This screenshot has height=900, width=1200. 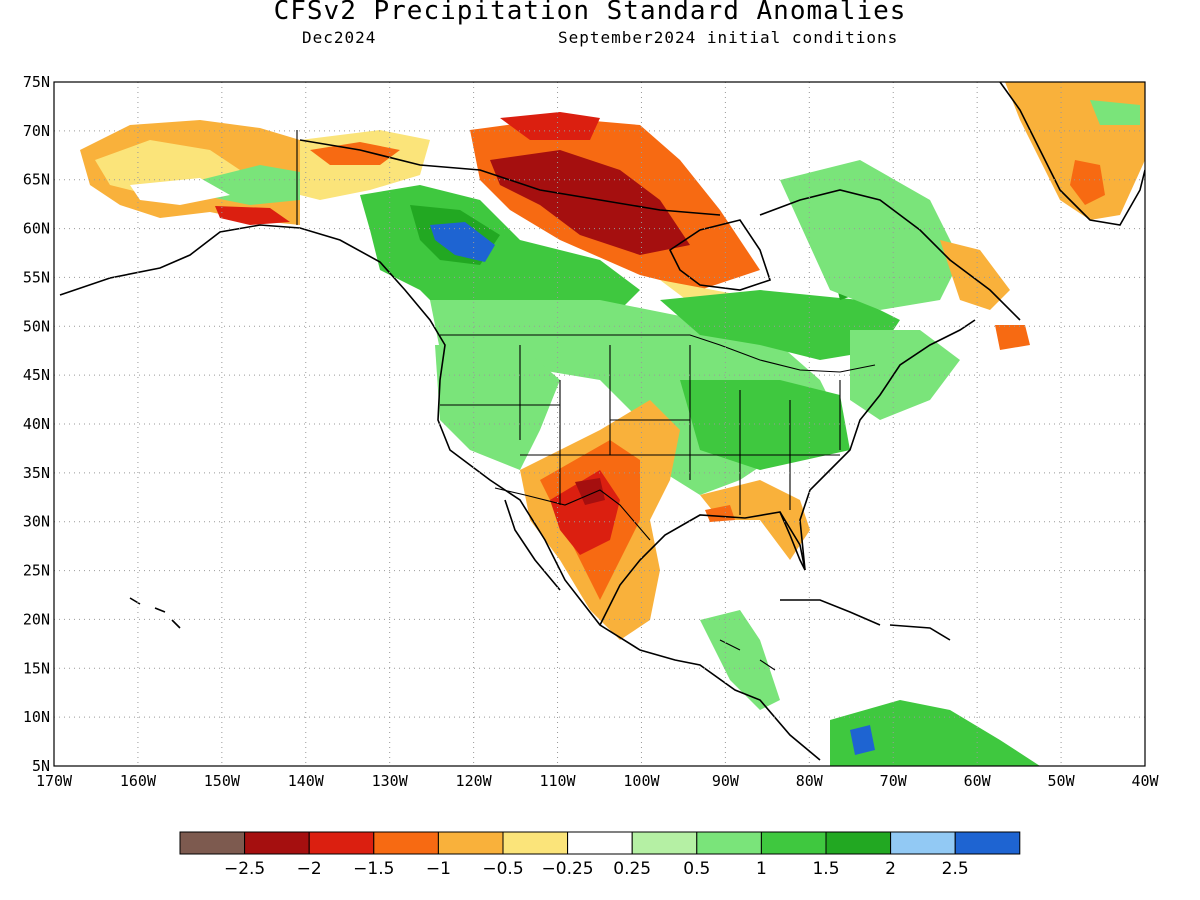 What do you see at coordinates (36, 571) in the screenshot?
I see `latitude-label: 25N` at bounding box center [36, 571].